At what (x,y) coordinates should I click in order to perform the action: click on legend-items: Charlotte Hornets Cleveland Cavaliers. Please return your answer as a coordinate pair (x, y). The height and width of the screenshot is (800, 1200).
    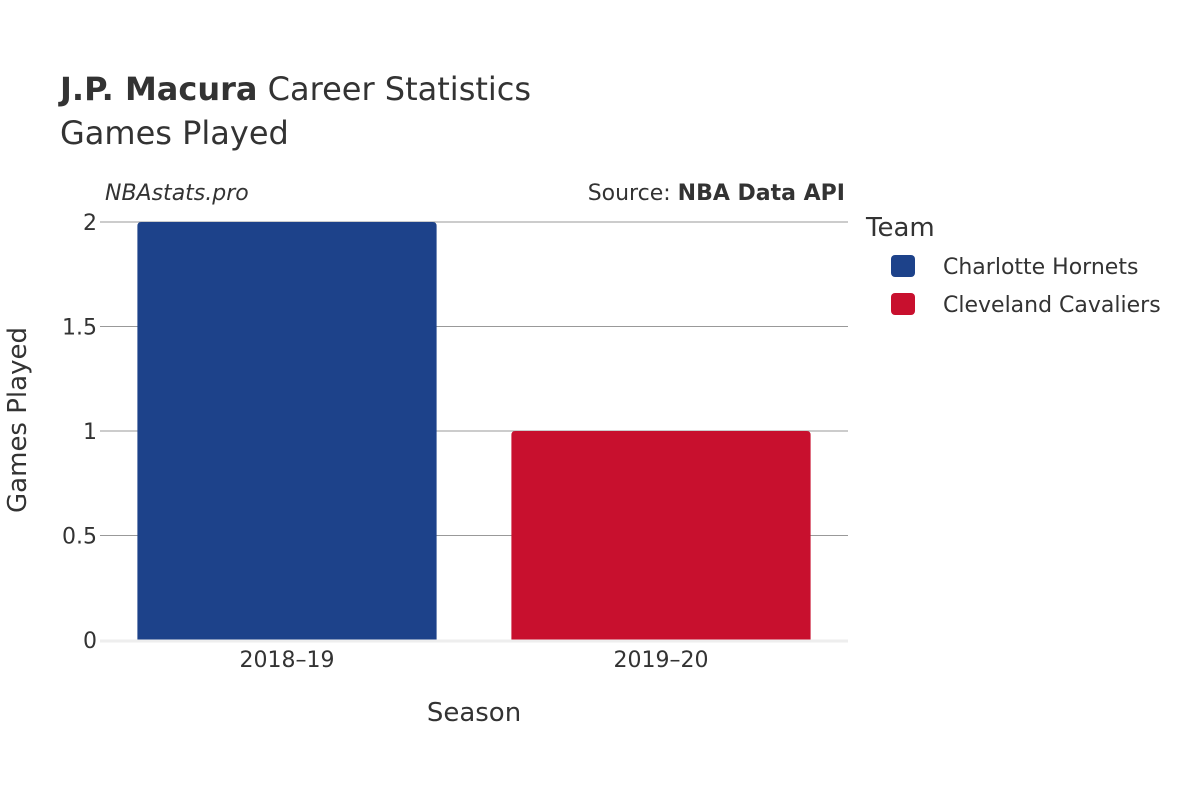
    Looking at the image, I should click on (1026, 286).